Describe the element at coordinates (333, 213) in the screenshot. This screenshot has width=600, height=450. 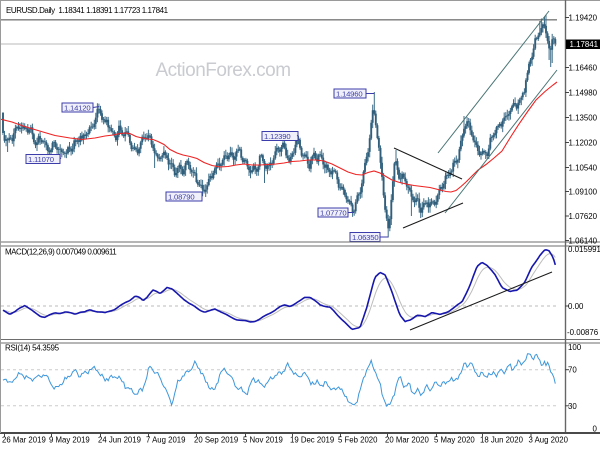
I see `svg-text: 1.07770` at that location.